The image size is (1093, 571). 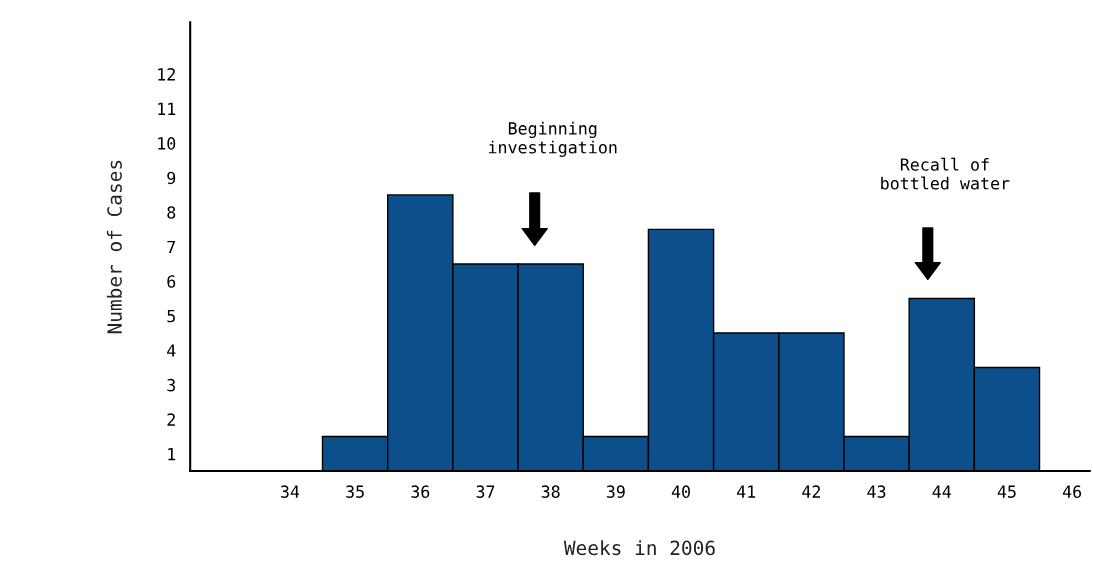 What do you see at coordinates (171, 212) in the screenshot?
I see `y-tick-label: 8` at bounding box center [171, 212].